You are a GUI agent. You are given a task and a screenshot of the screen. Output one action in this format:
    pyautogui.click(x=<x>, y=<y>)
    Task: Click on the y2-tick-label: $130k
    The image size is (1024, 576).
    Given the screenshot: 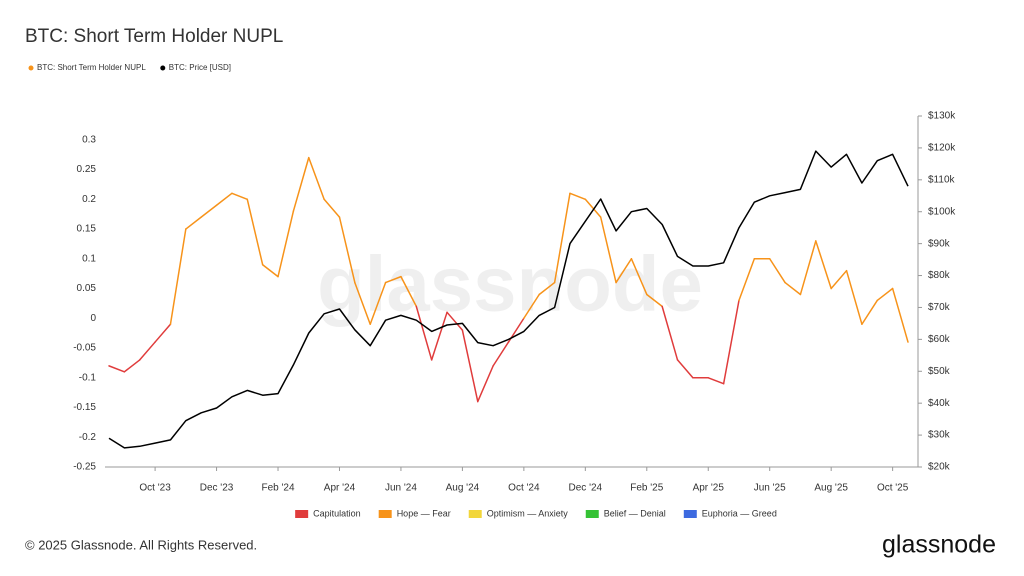 What is the action you would take?
    pyautogui.click(x=942, y=116)
    